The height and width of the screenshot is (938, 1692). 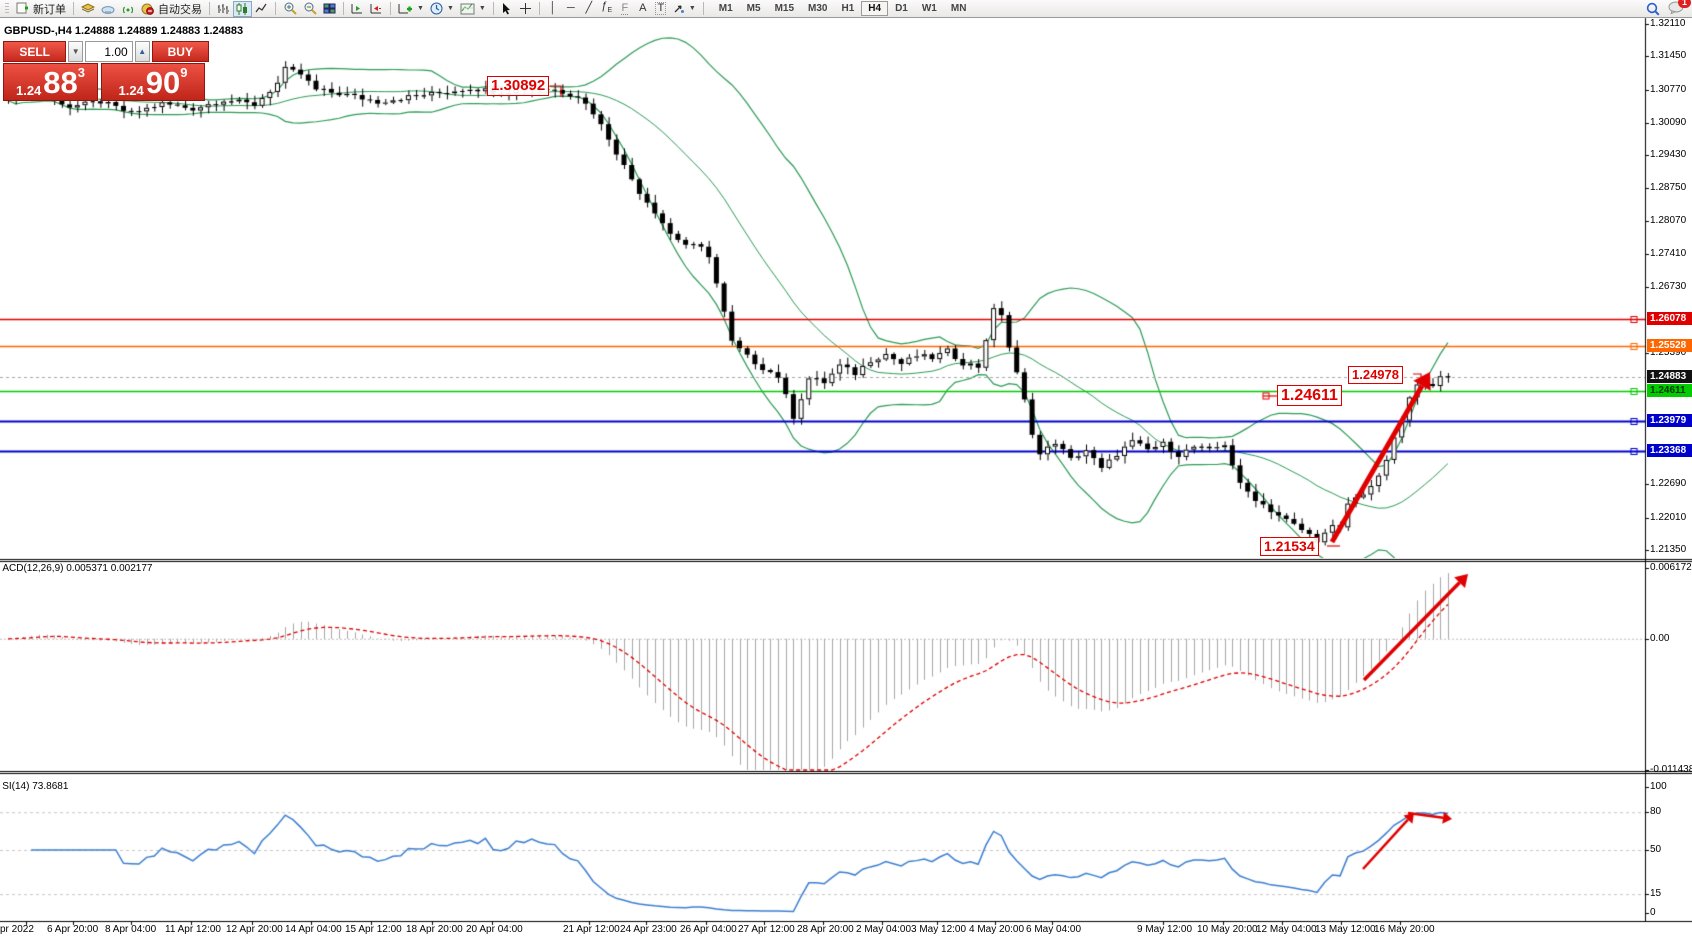 I want to click on price-annotation: 1.21534, so click(x=1289, y=546).